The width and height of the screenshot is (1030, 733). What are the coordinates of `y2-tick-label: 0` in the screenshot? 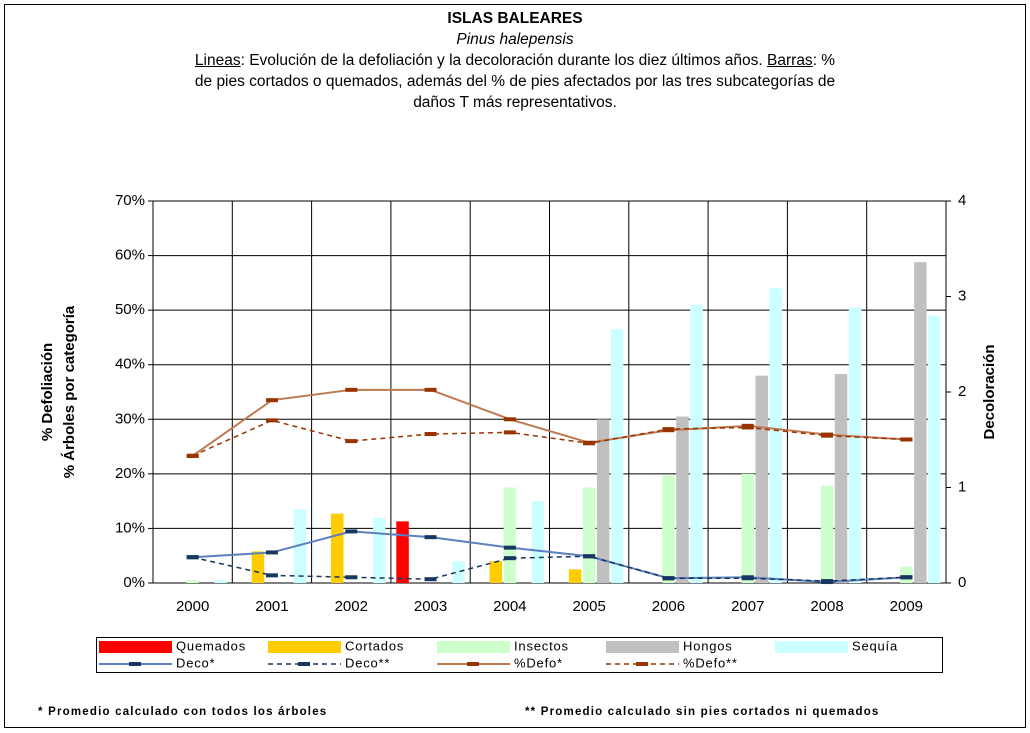 It's located at (962, 582).